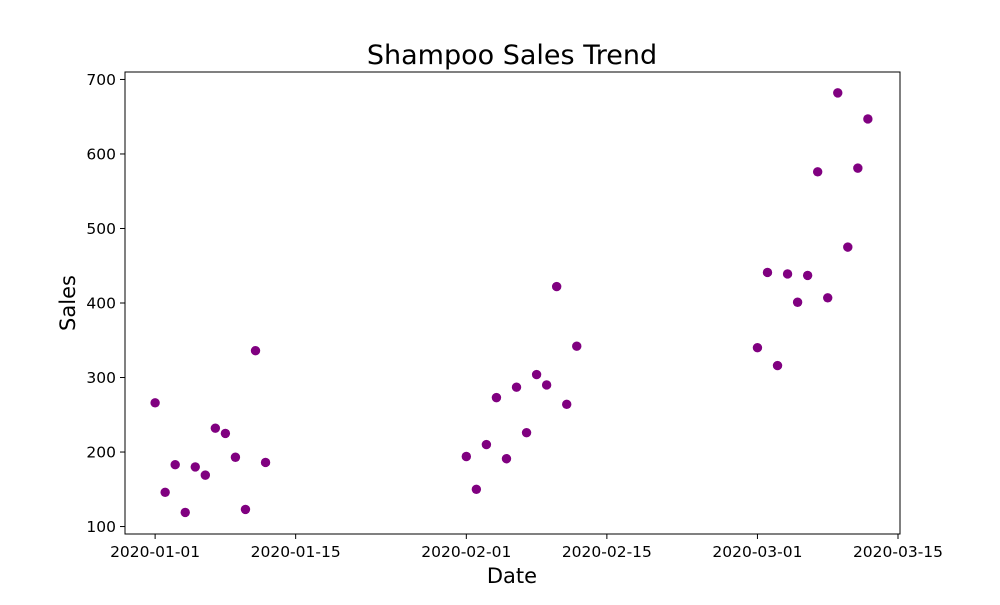 The width and height of the screenshot is (1000, 605). I want to click on x-tick-label: 2020-02-01, so click(466, 552).